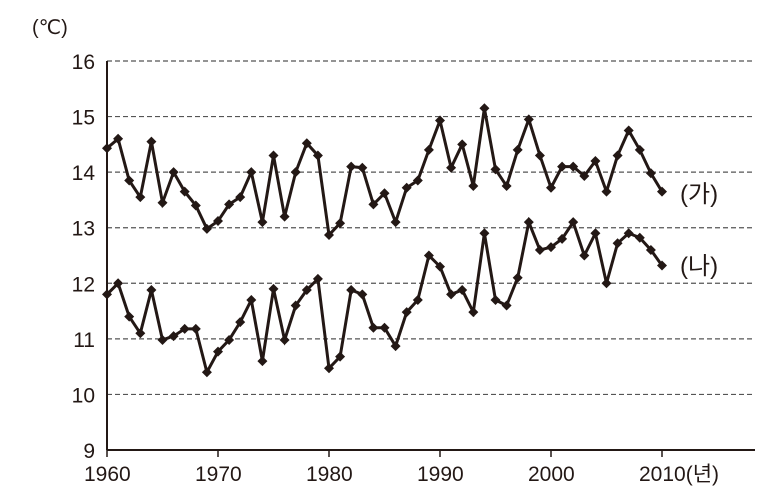  Describe the element at coordinates (699, 194) in the screenshot. I see `series-label-ga: (가)` at that location.